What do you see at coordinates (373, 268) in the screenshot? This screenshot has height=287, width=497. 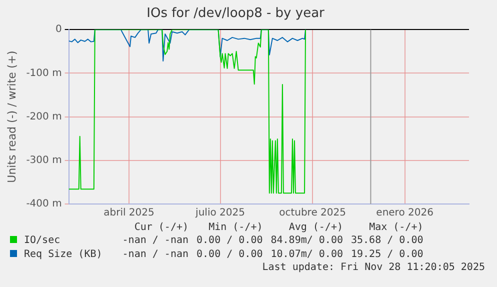 I see `text: Last update: Fri Nov 28 11:20:05 2025` at bounding box center [373, 268].